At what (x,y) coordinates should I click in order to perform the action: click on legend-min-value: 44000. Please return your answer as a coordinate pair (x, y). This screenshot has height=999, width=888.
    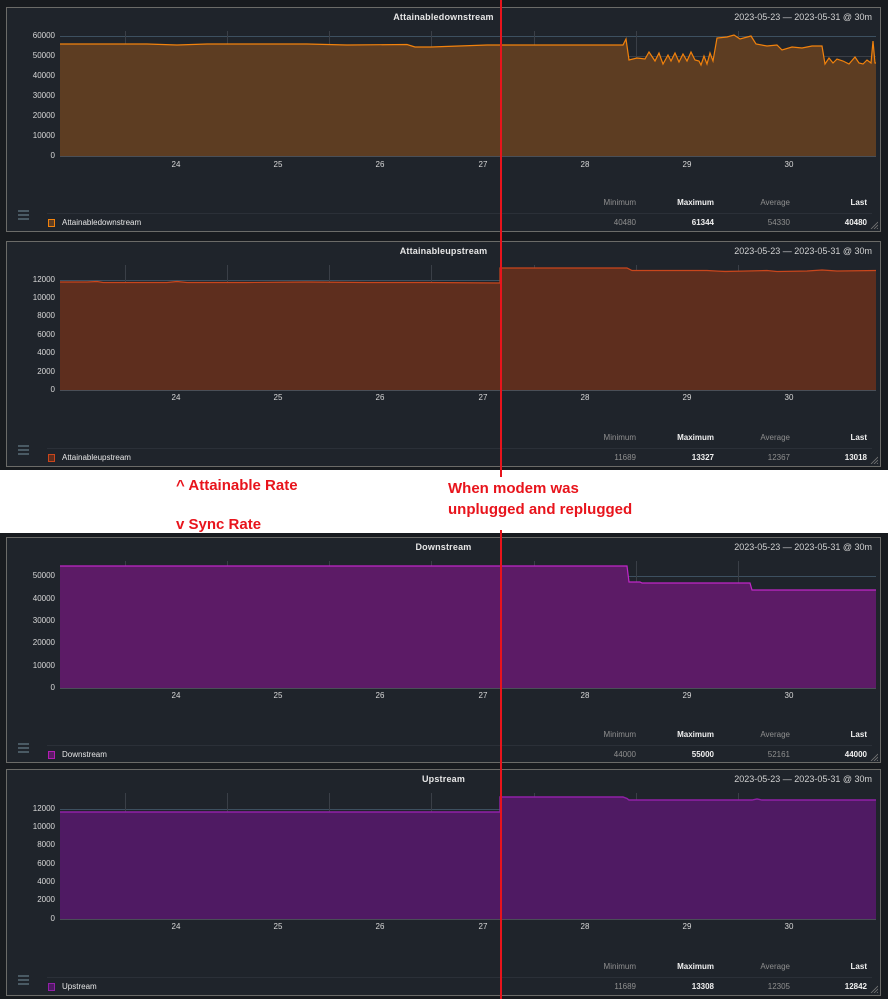
    Looking at the image, I should click on (624, 754).